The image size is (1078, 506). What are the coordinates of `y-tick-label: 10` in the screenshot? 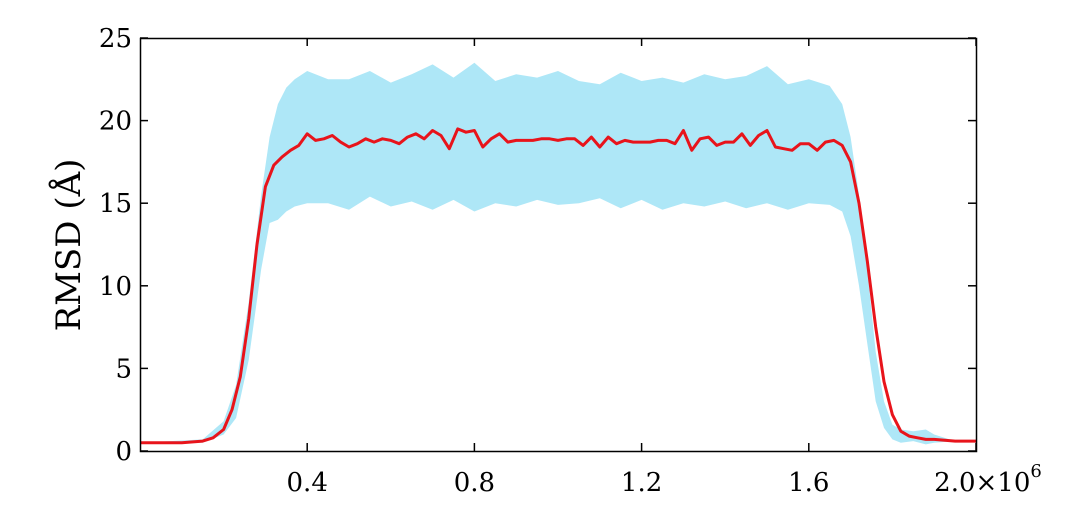 It's located at (115, 287).